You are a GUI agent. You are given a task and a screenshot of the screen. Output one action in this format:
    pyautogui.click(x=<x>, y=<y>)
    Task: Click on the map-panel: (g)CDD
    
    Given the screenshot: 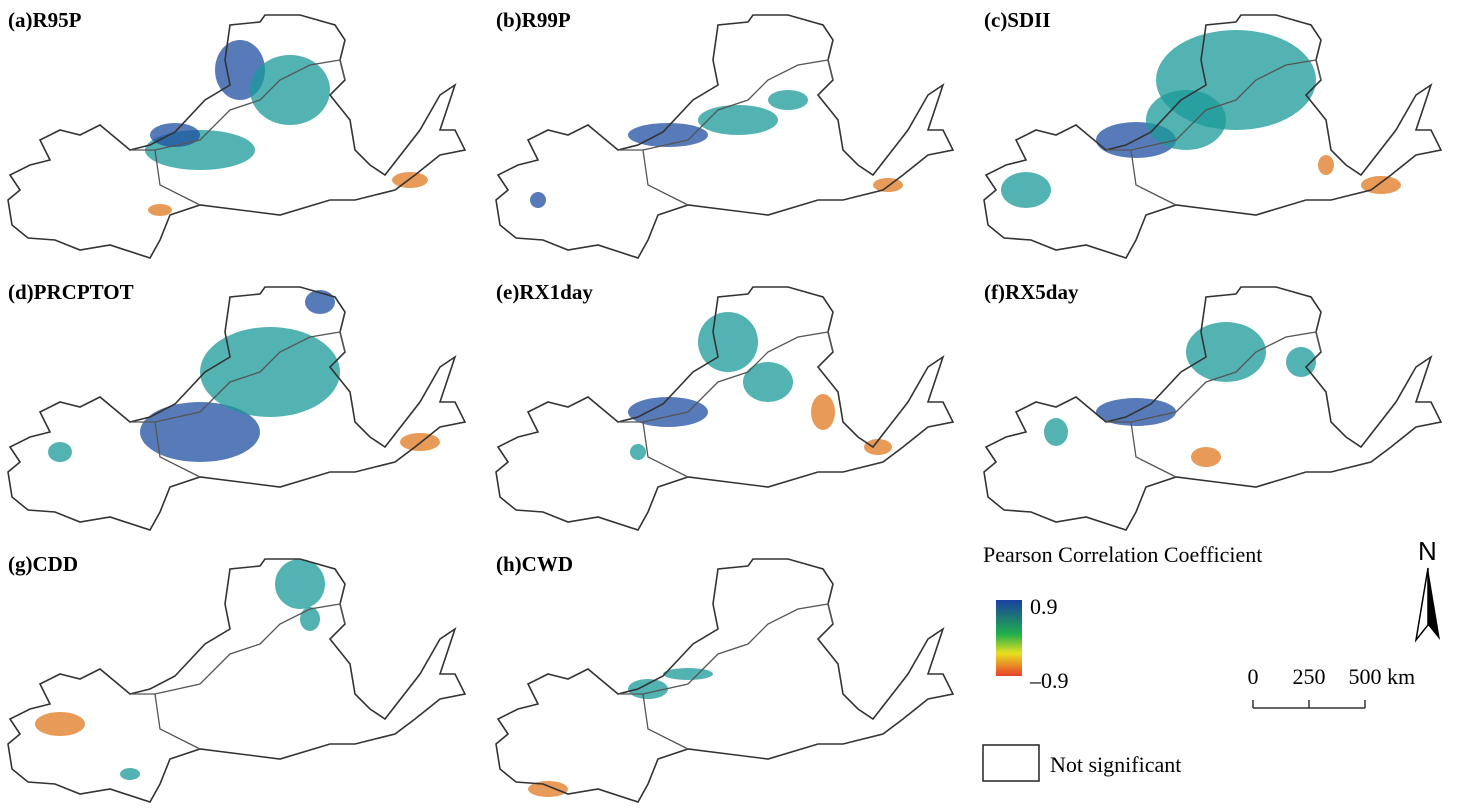 What is the action you would take?
    pyautogui.click(x=236, y=677)
    